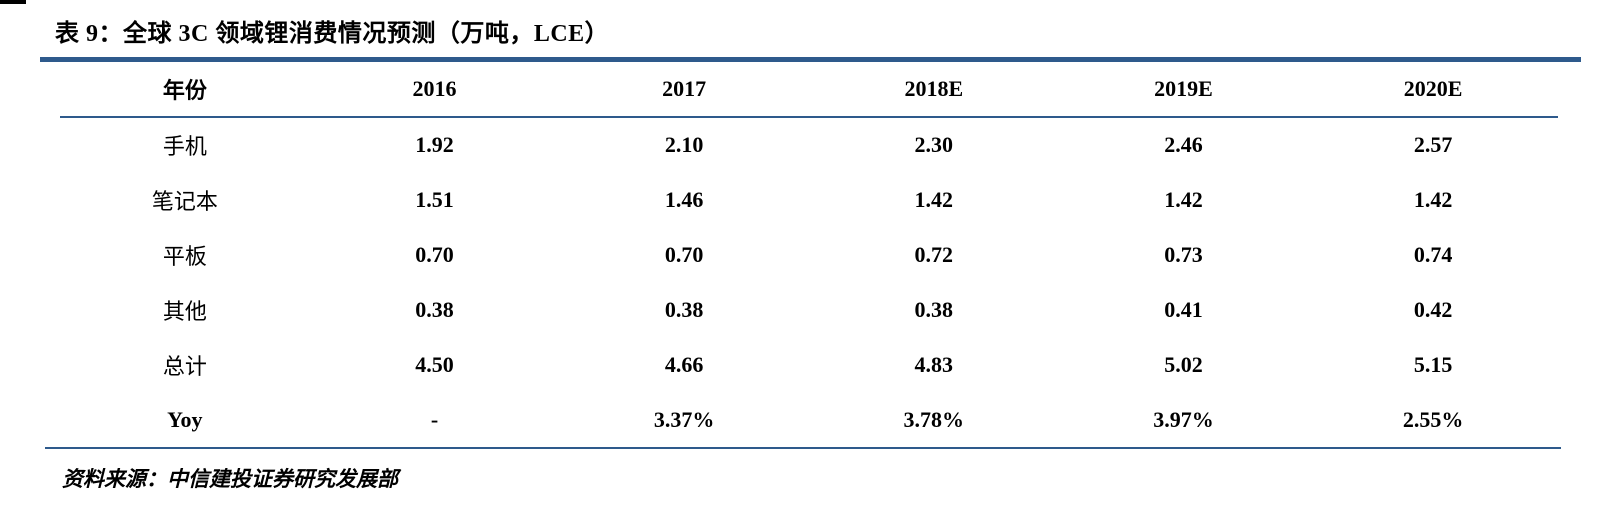  Describe the element at coordinates (1183, 309) in the screenshot. I see `cell-value: 0.41` at that location.